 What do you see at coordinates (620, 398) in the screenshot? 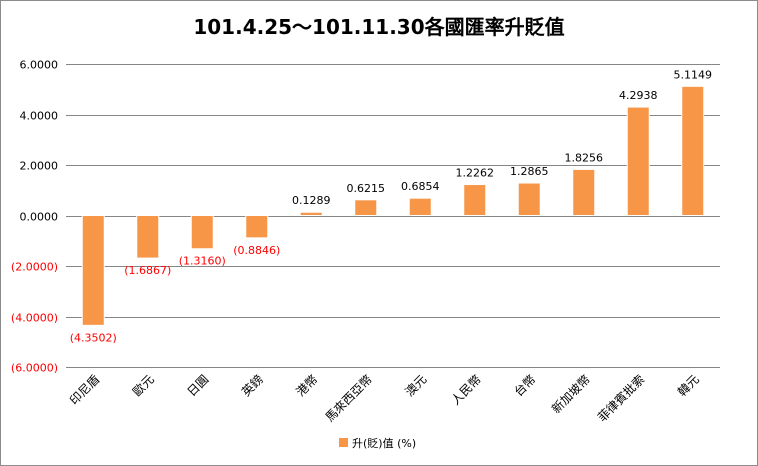
I see `x-tick-label: 菲律賓批索` at bounding box center [620, 398].